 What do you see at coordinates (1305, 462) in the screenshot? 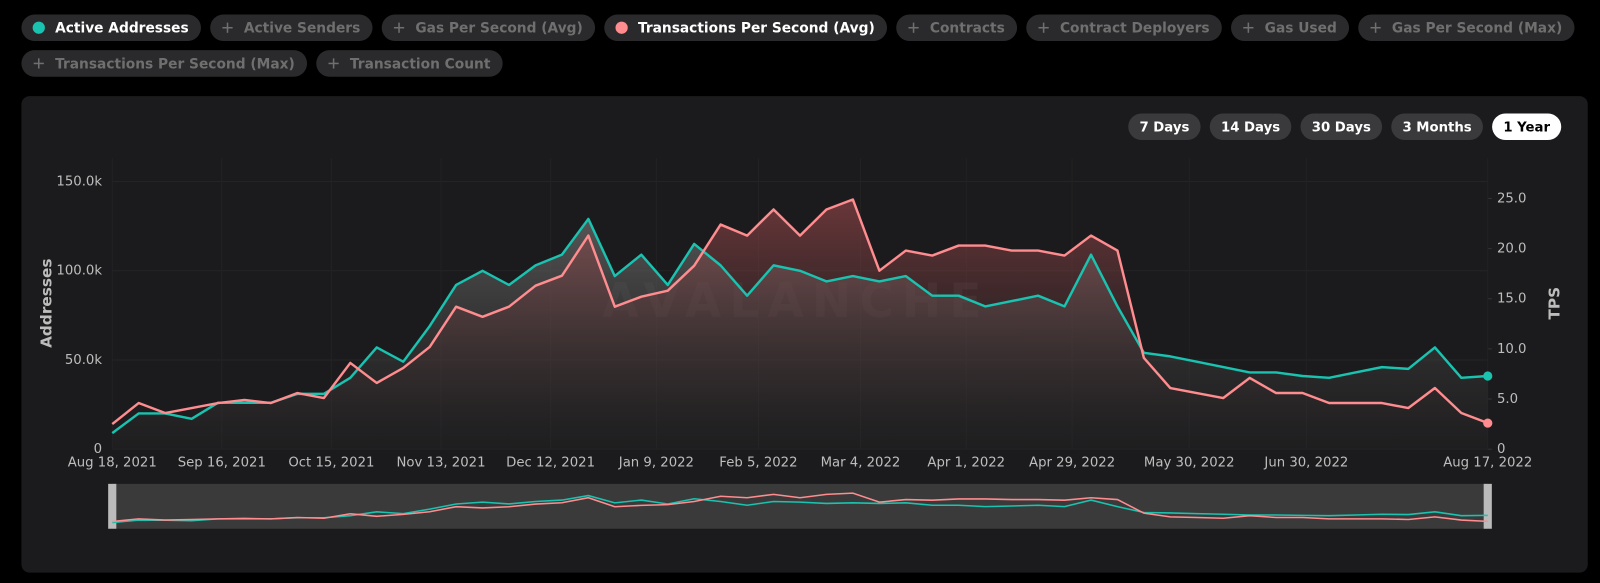
I see `x-tick-label: Jun 30, 2022` at bounding box center [1305, 462].